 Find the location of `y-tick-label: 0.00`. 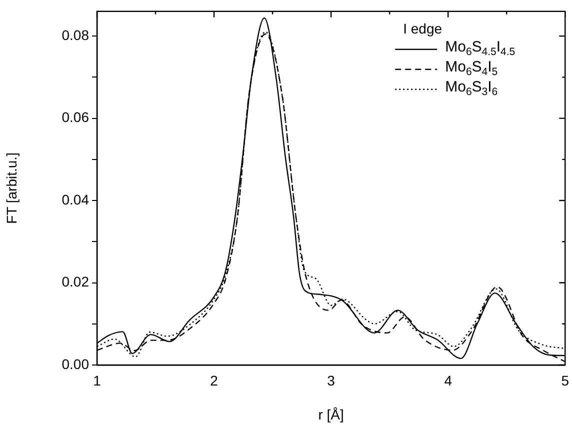

y-tick-label: 0.00 is located at coordinates (76, 364).